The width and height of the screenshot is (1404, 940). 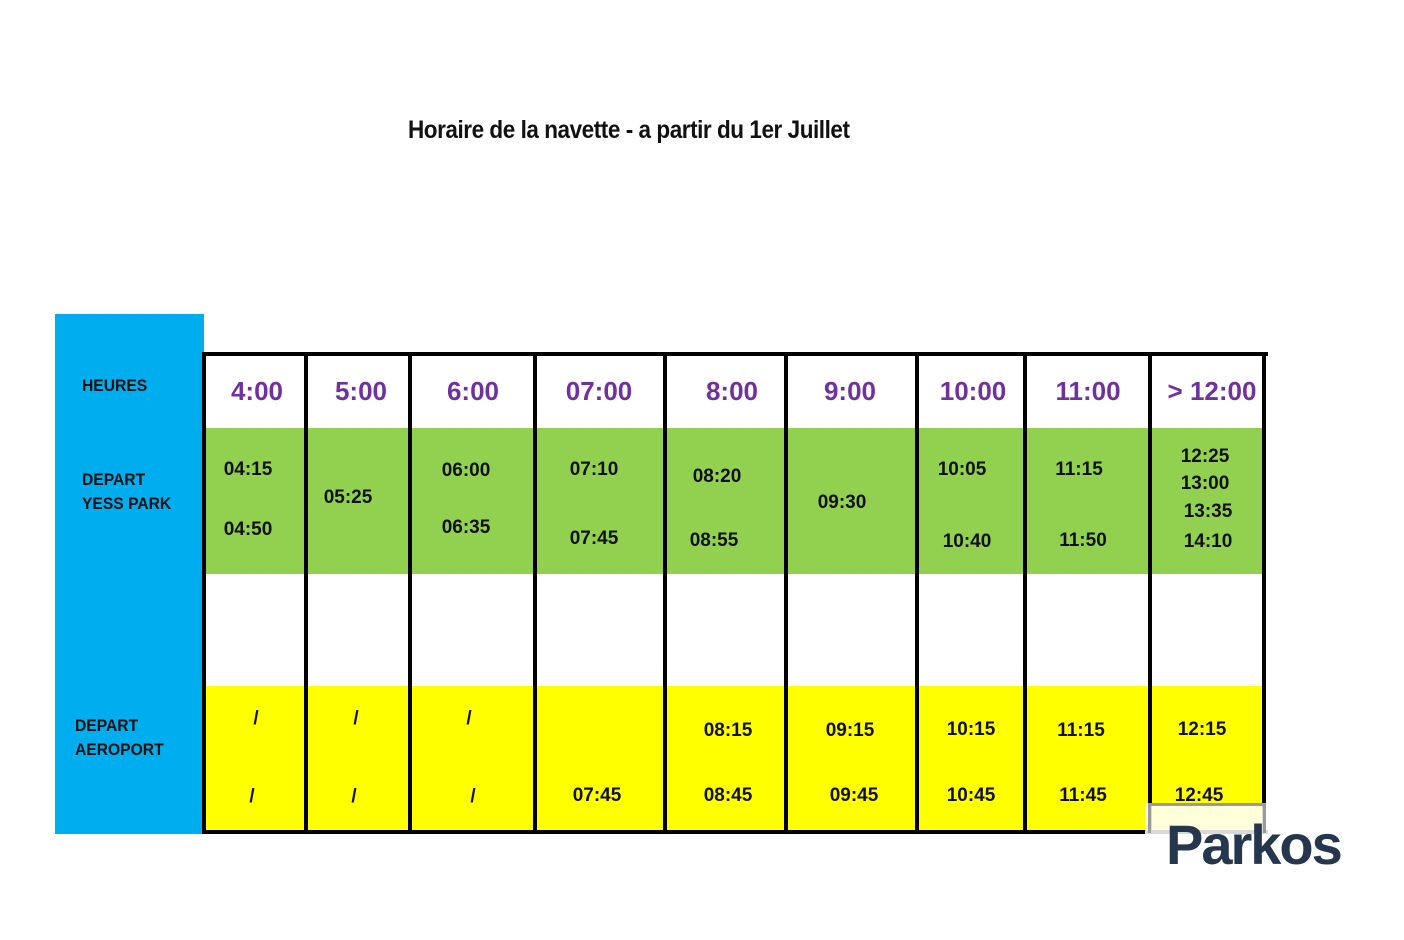 What do you see at coordinates (129, 574) in the screenshot?
I see `row-label-sidebar` at bounding box center [129, 574].